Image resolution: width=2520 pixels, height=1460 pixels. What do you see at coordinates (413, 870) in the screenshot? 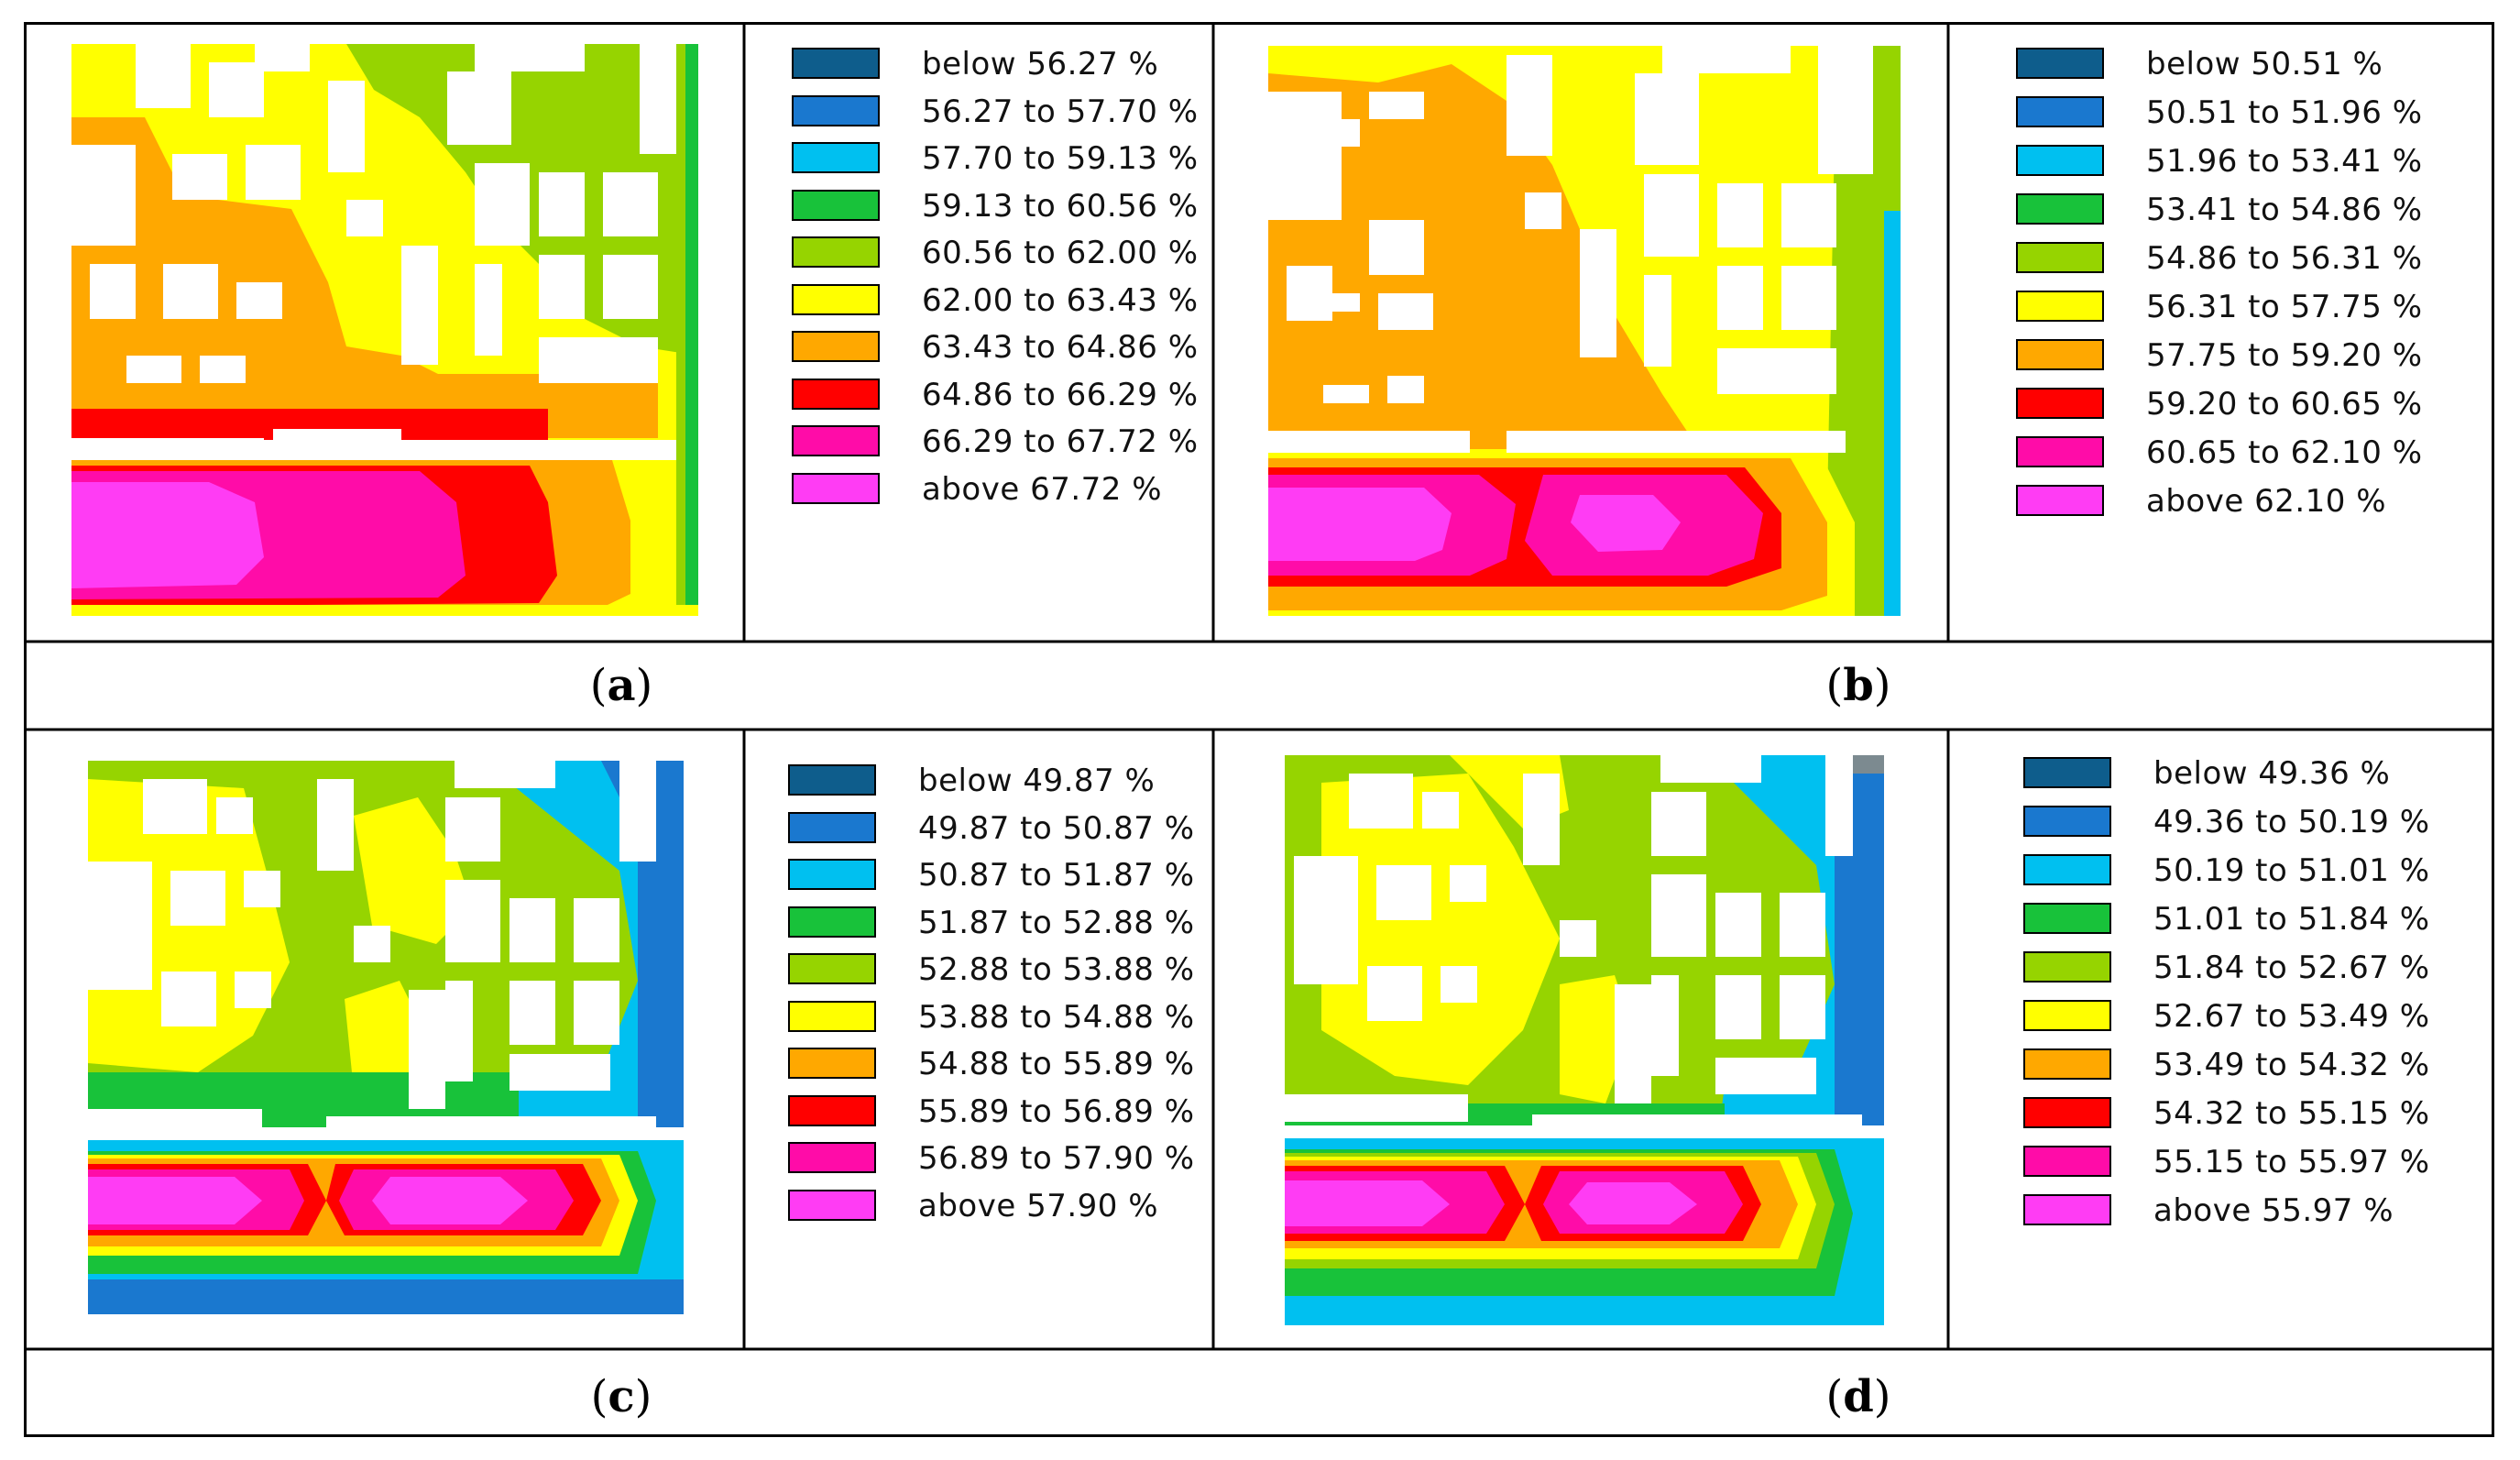
I see `map-c-yellow-center` at bounding box center [413, 870].